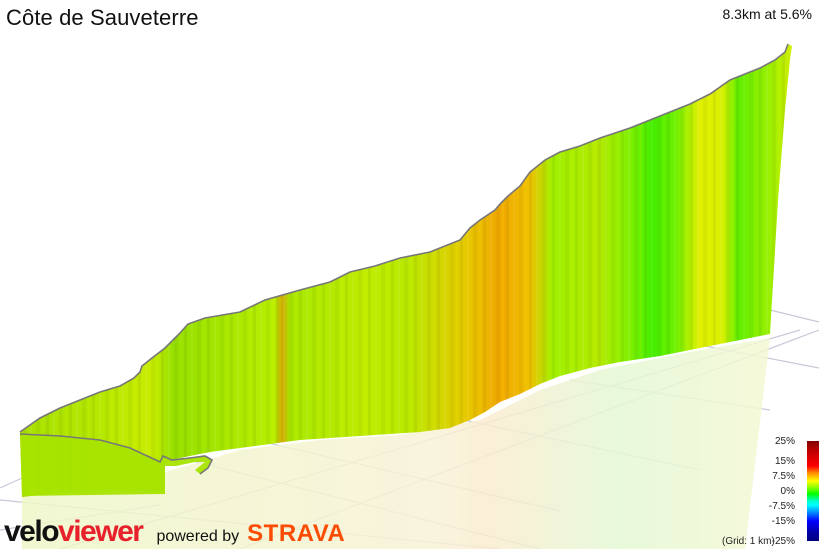 The width and height of the screenshot is (819, 549). I want to click on gradient-legend-labels: 25% 15% 7.5% 0% -7.5% -15% -25%, so click(765, 492).